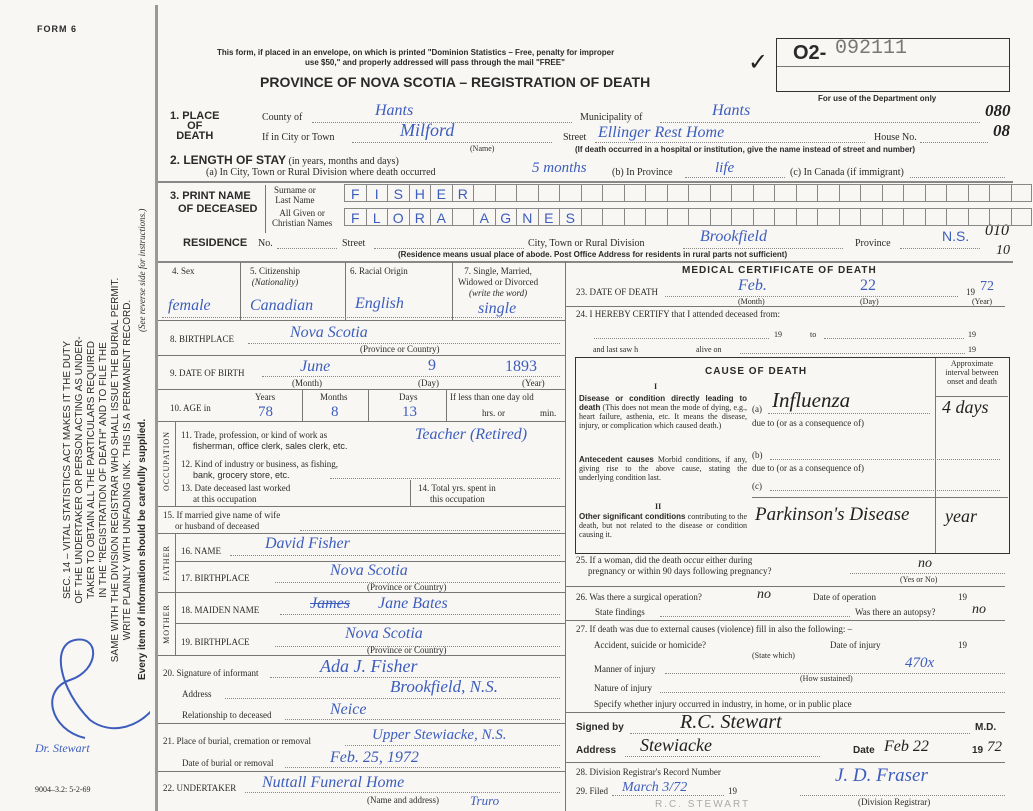 This screenshot has height=811, width=1033. Describe the element at coordinates (965, 407) in the screenshot. I see `interval-a-field: 4 days` at that location.